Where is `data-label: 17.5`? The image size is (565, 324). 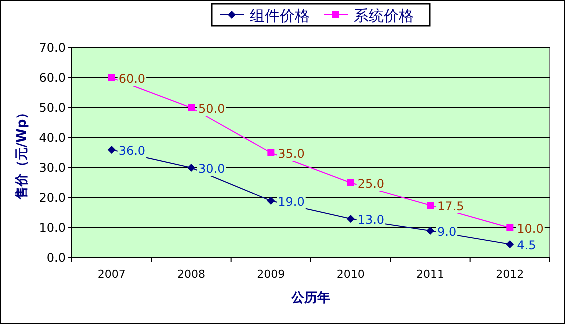
data-label: 17.5 is located at coordinates (451, 207).